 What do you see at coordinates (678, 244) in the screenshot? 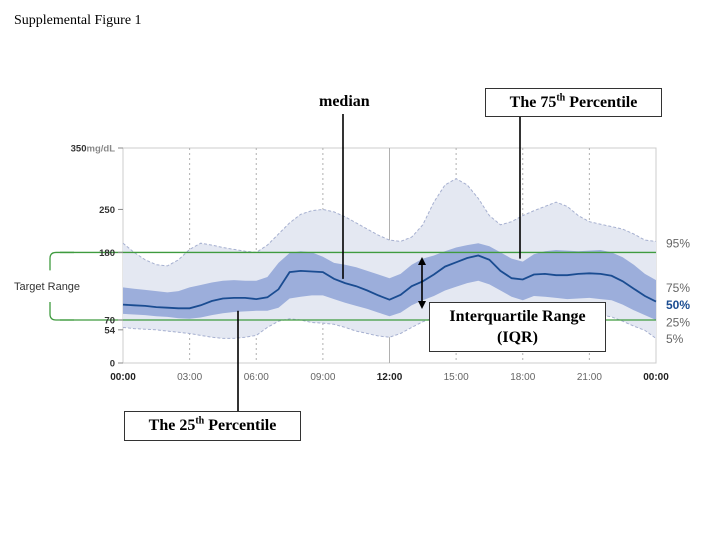
I see `percentile-label: 95%` at bounding box center [678, 244].